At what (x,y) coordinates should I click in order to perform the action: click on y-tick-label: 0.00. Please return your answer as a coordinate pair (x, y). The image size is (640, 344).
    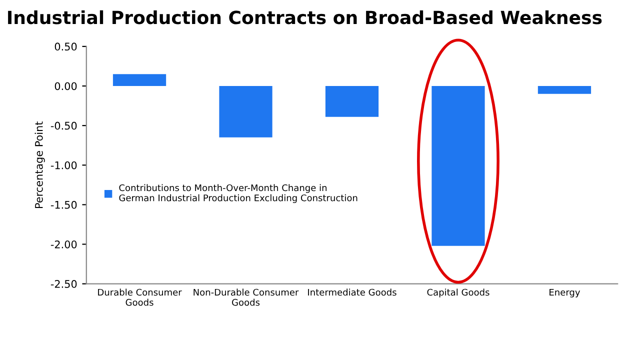
    Looking at the image, I should click on (65, 86).